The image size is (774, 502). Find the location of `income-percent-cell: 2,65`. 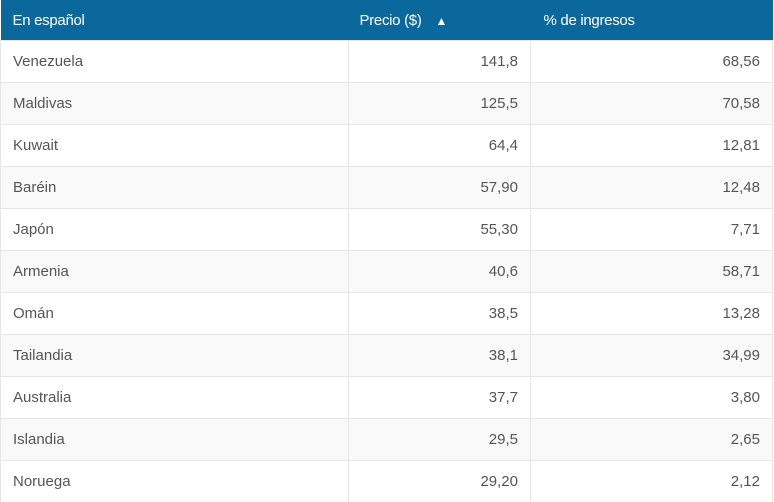

income-percent-cell: 2,65 is located at coordinates (651, 439).